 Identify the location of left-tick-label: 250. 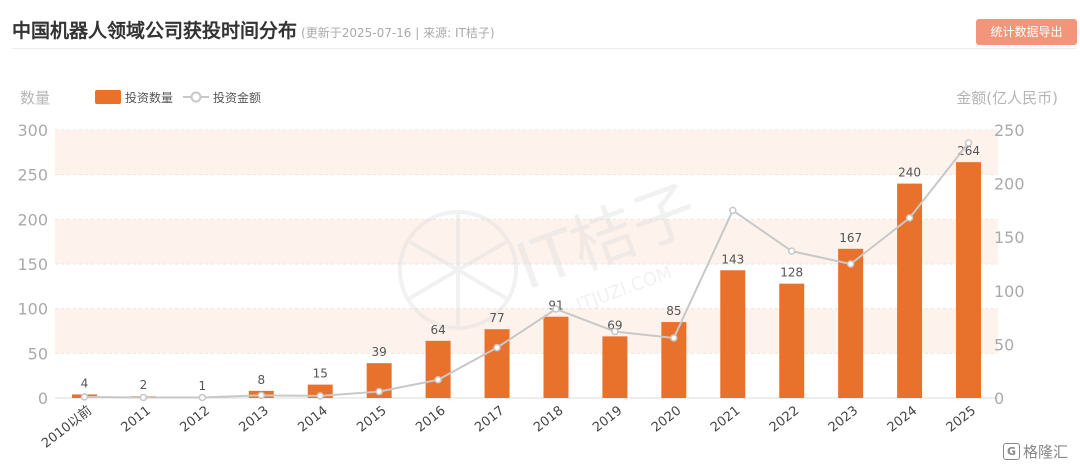
(32, 175).